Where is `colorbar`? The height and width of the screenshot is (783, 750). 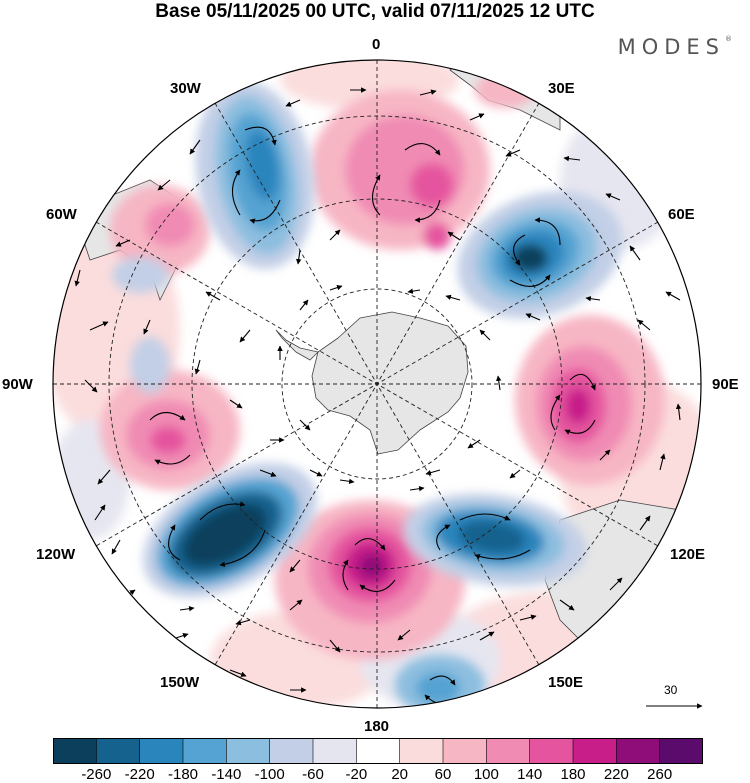 colorbar is located at coordinates (378, 751).